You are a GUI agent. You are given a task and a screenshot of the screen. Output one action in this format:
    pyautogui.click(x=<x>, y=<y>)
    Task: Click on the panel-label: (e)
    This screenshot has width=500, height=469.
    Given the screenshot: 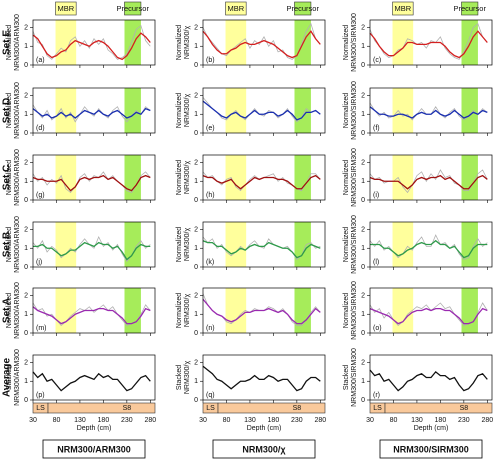 What is the action you would take?
    pyautogui.click(x=210, y=128)
    